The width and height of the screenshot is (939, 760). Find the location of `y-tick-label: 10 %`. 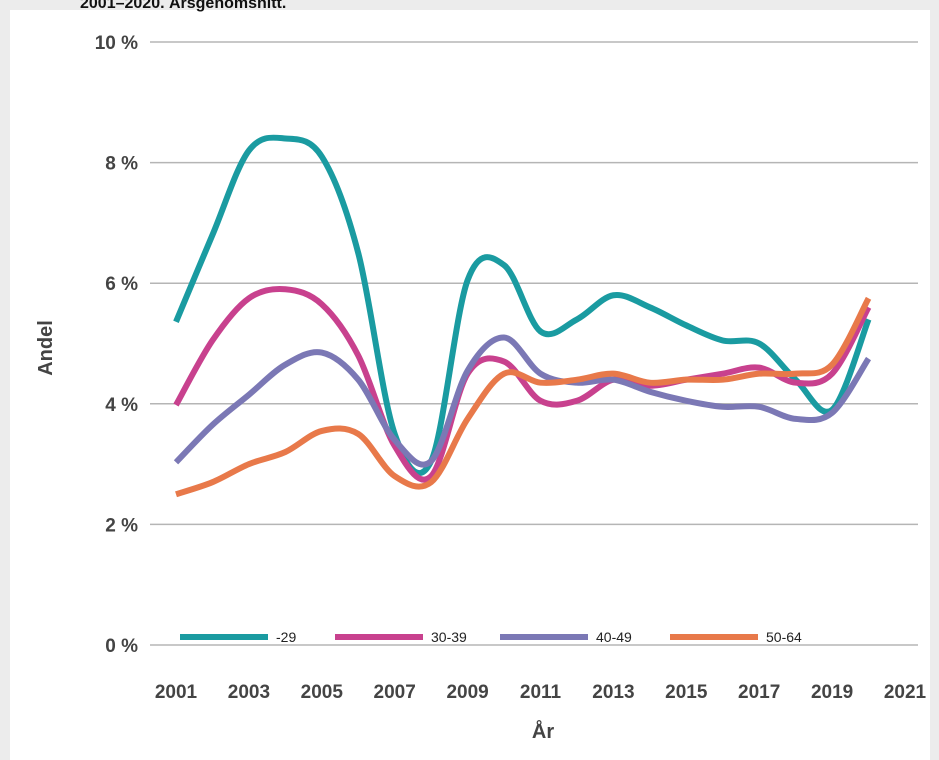

y-tick-label: 10 % is located at coordinates (116, 43).